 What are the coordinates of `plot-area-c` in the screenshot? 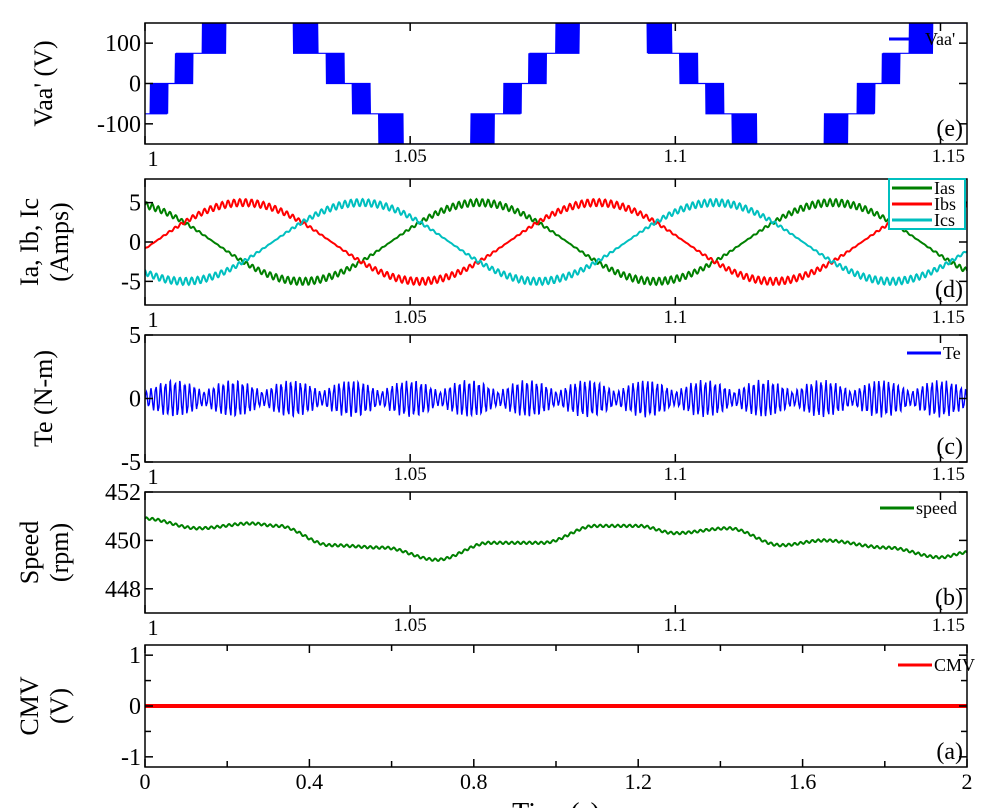 It's located at (556, 398).